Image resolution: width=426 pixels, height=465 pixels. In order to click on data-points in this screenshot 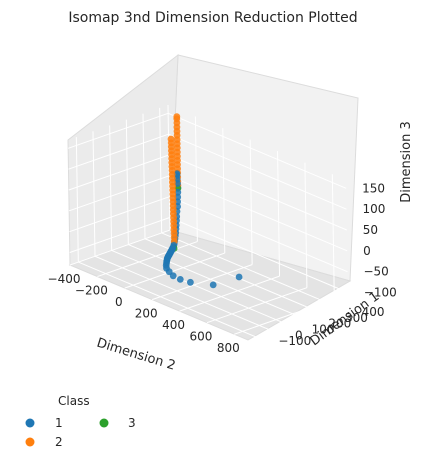, I will do `click(202, 201)`.